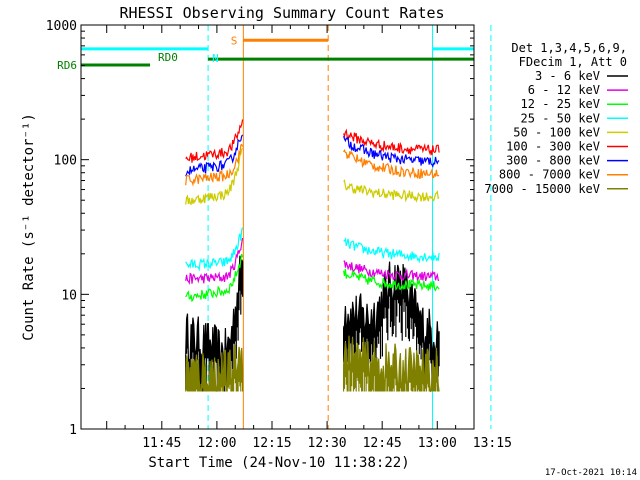 Image resolution: width=640 pixels, height=480 pixels. What do you see at coordinates (564, 90) in the screenshot?
I see `legend-label-1: 6 - 12 keV` at bounding box center [564, 90].